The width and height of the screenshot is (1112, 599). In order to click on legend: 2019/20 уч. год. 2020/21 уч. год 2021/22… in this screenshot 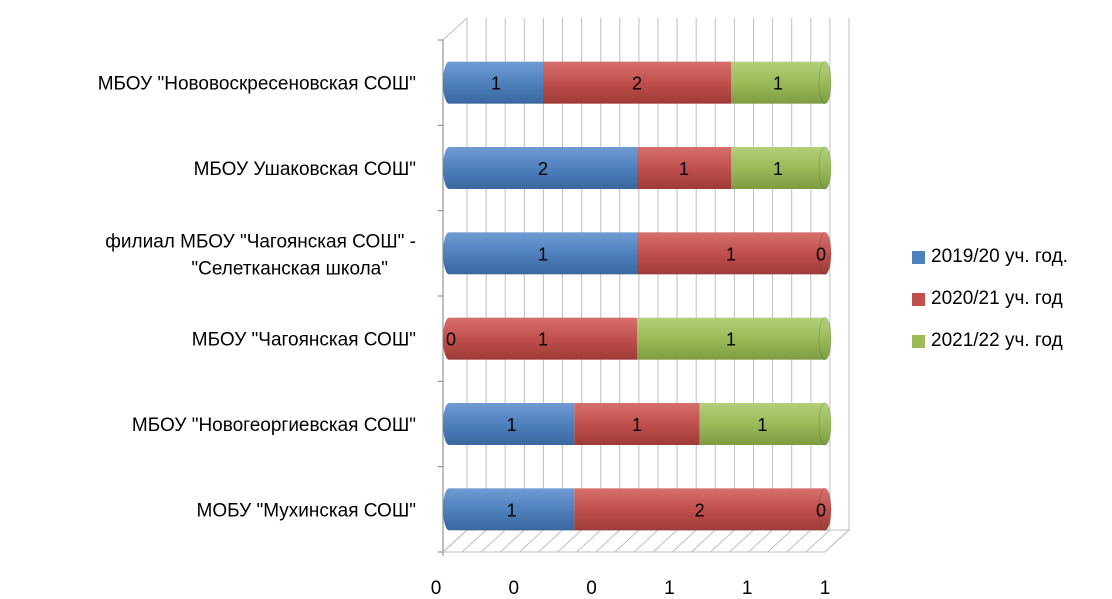, I will do `click(990, 307)`.